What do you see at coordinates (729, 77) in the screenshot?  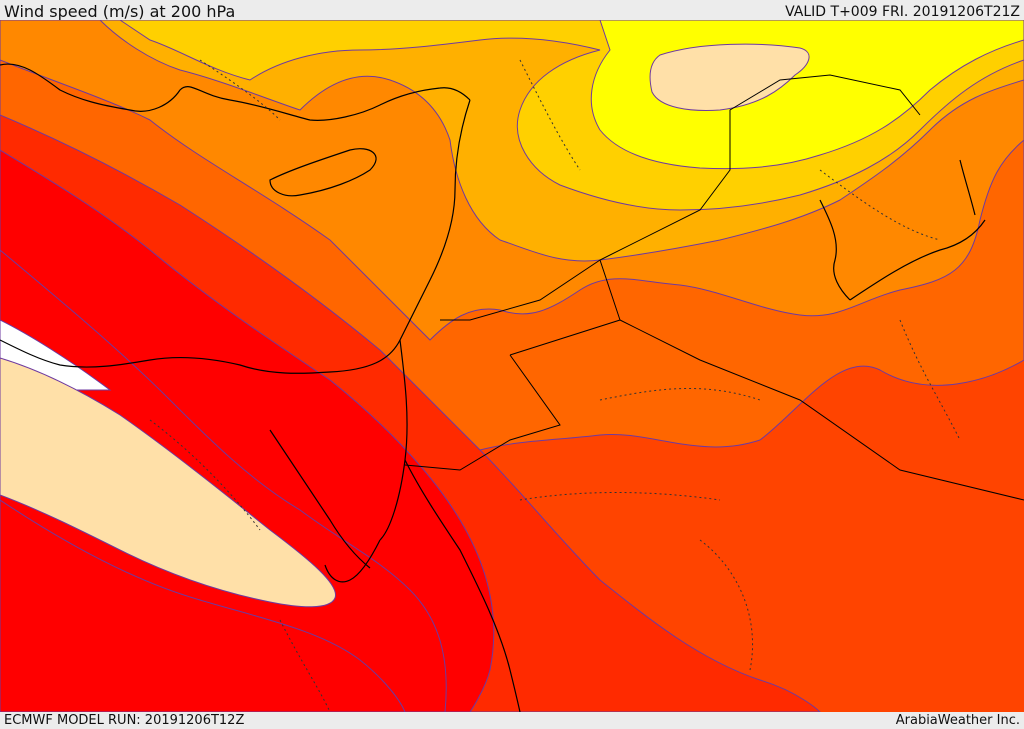 I see `band-lightest-north` at bounding box center [729, 77].